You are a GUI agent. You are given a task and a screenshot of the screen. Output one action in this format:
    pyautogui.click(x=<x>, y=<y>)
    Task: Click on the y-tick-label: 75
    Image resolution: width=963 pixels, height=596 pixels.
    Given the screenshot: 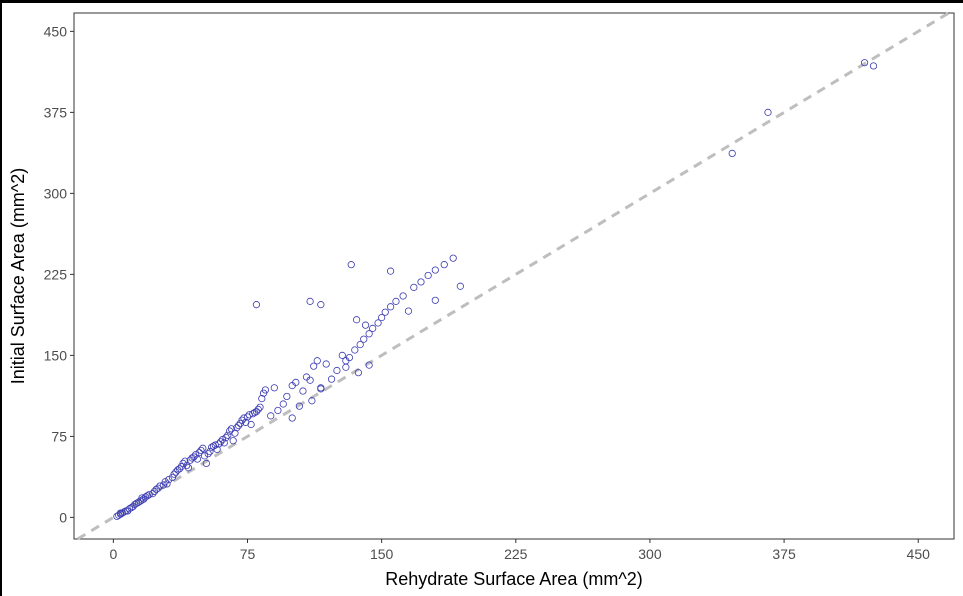 What is the action you would take?
    pyautogui.click(x=59, y=436)
    